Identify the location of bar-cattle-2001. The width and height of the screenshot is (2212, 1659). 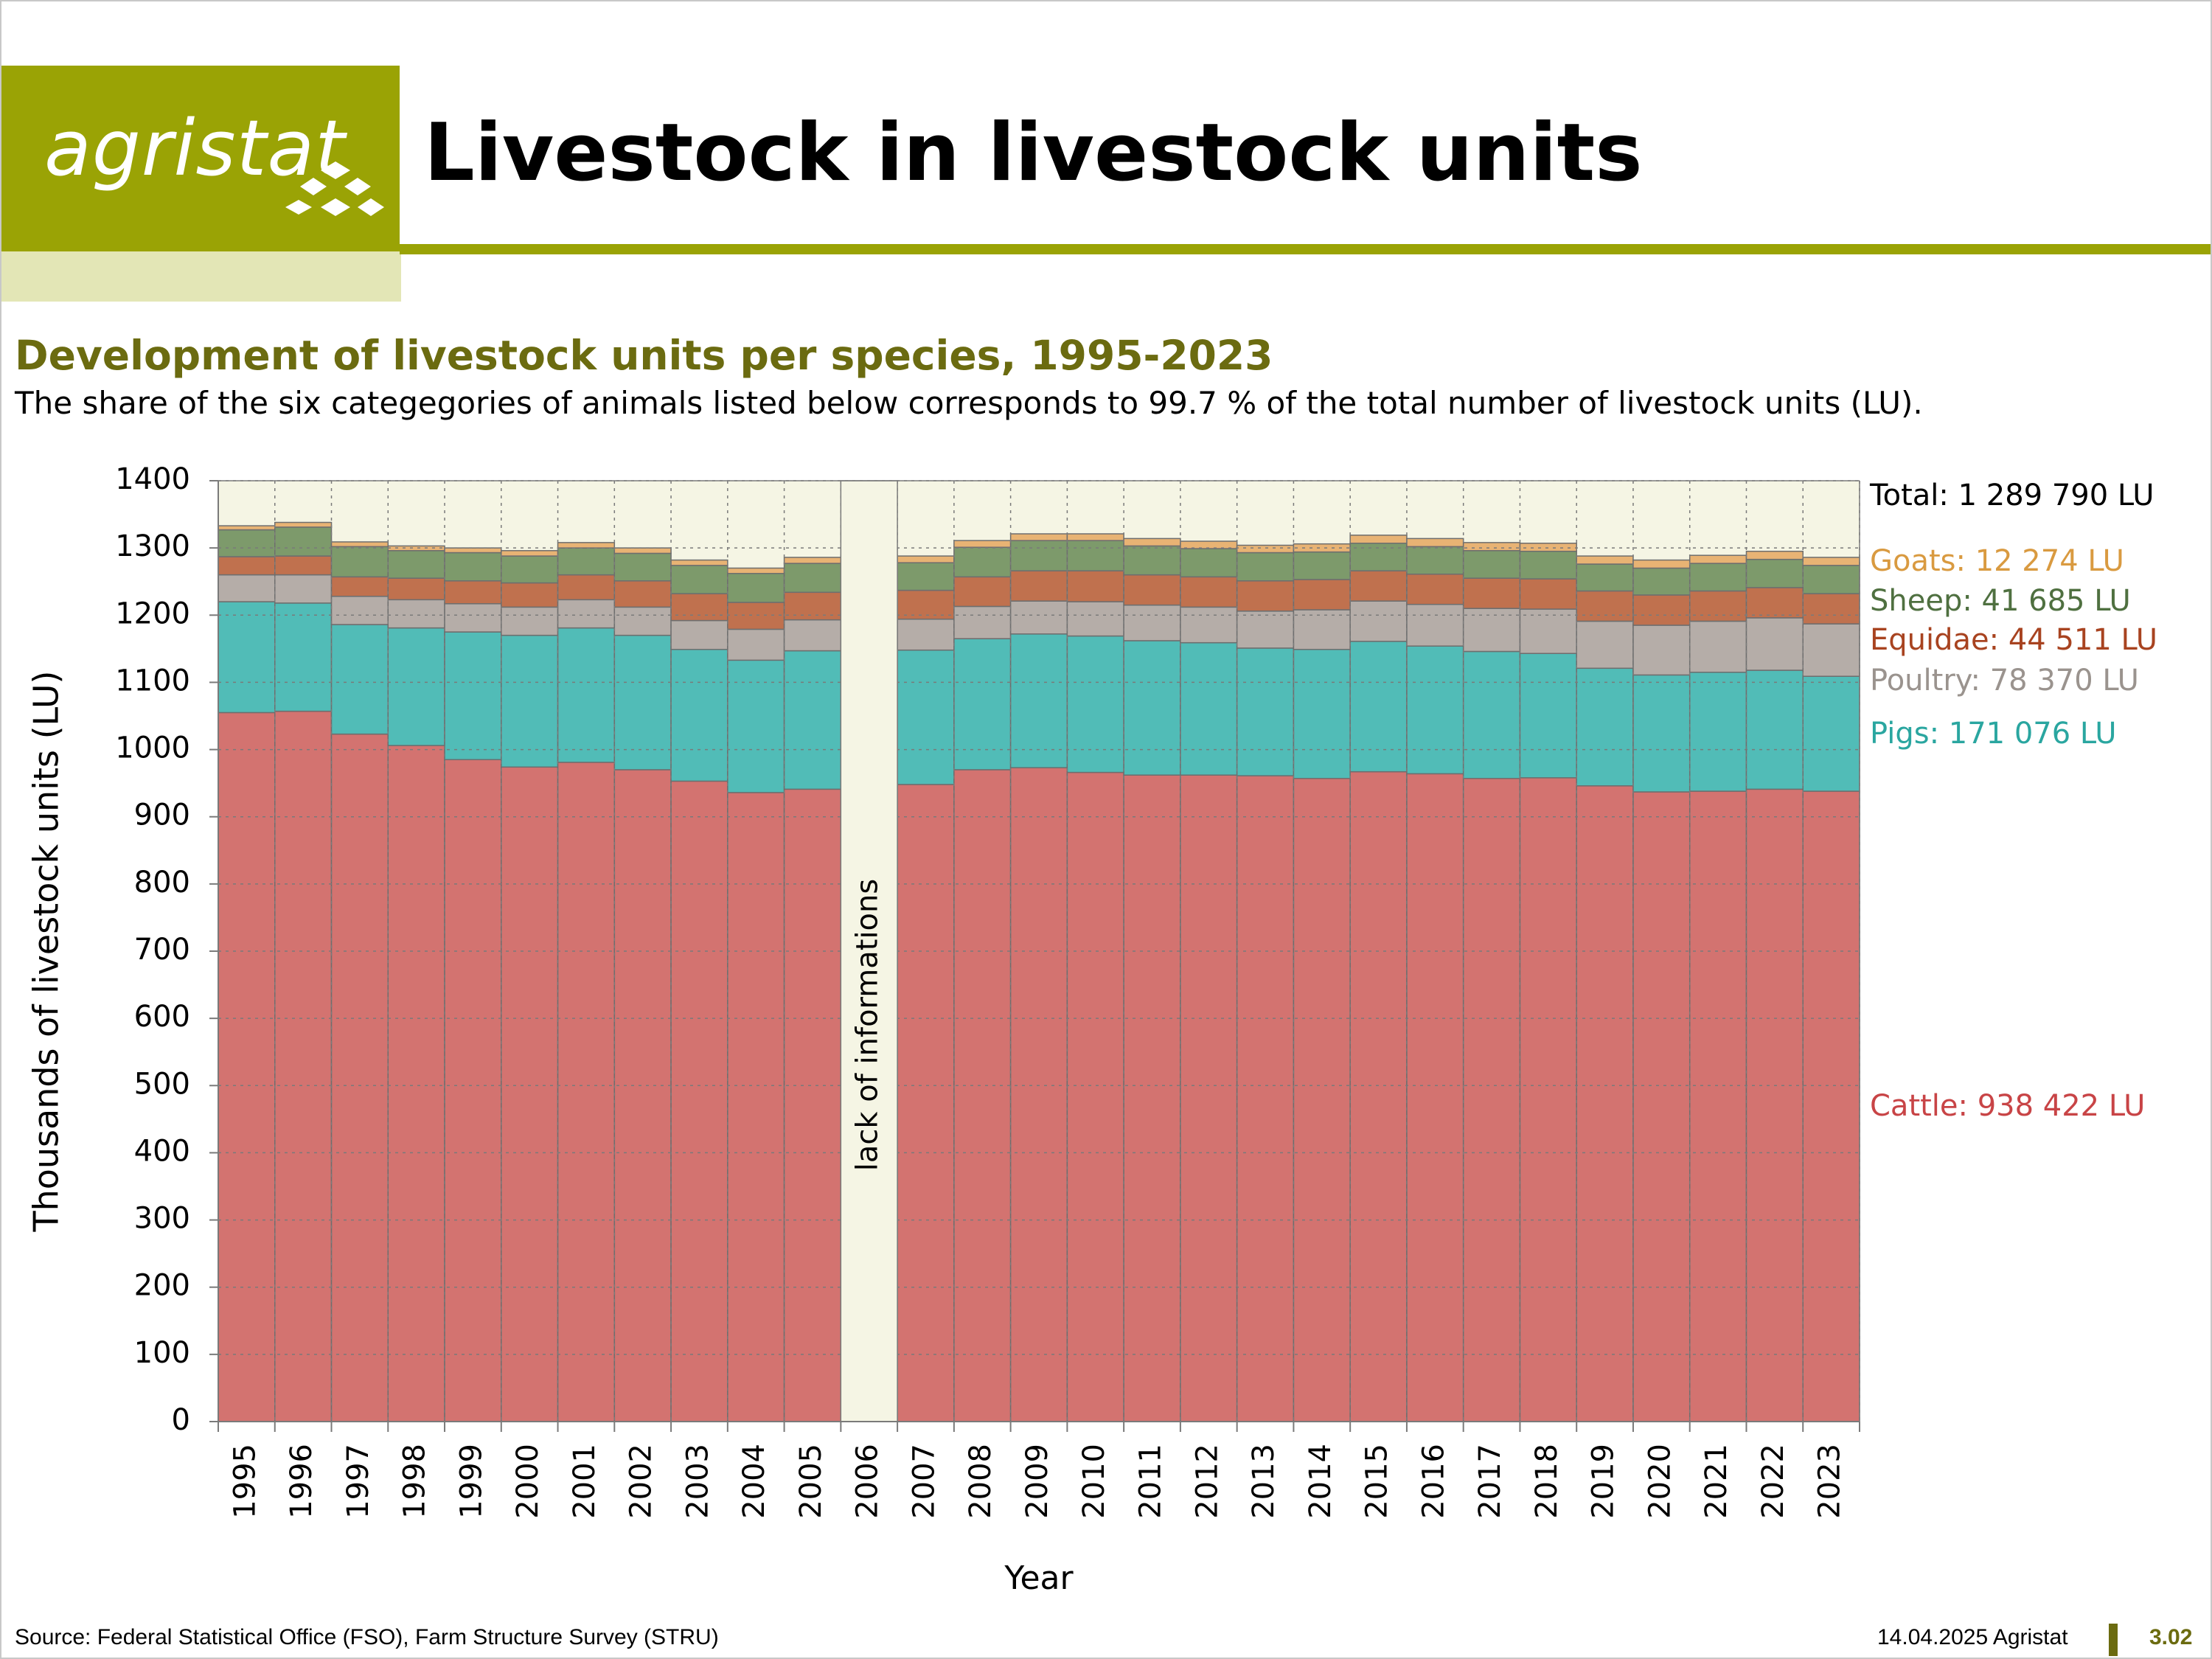
(586, 1092).